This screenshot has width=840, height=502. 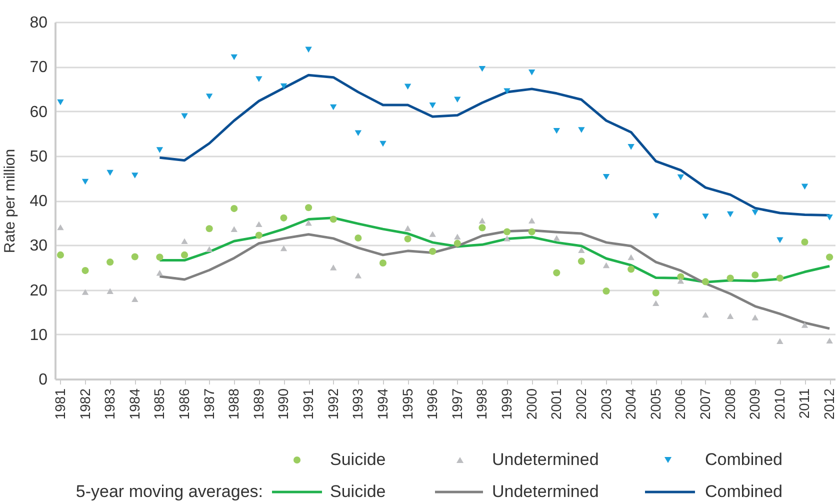 I want to click on y-tick-label: 0, so click(x=43, y=380).